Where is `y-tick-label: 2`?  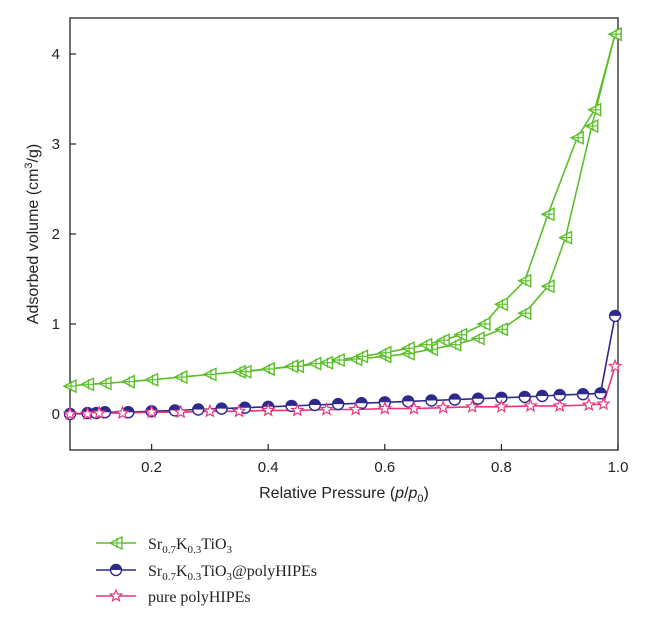
y-tick-label: 2 is located at coordinates (56, 234).